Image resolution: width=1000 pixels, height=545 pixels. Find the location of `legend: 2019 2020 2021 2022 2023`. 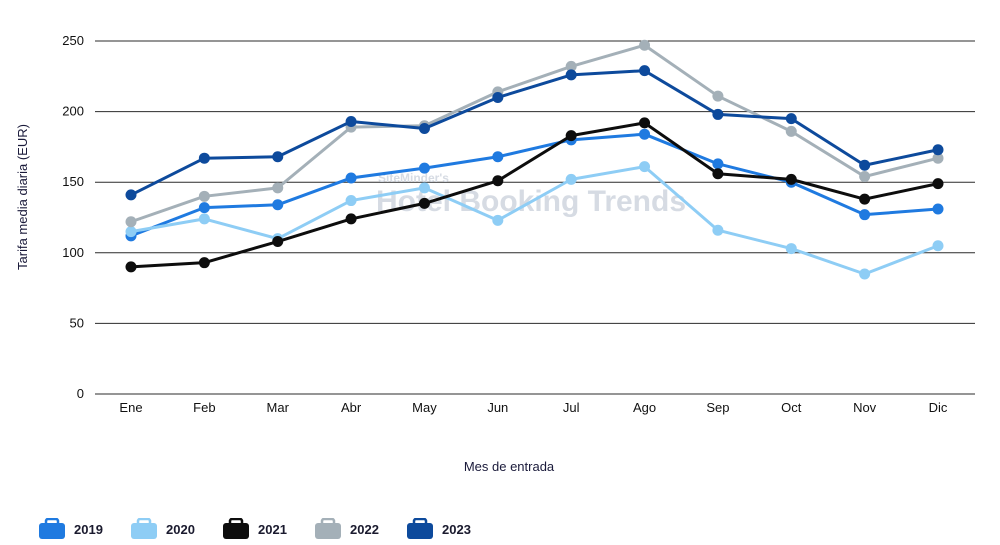

legend: 2019 2020 2021 2022 2023 is located at coordinates (268, 529).